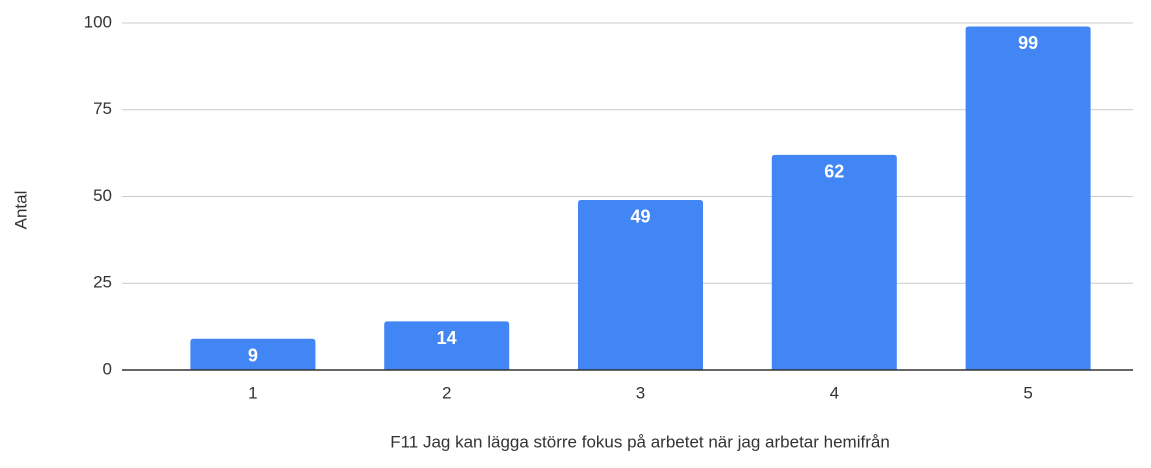 This screenshot has height=468, width=1151. Describe the element at coordinates (252, 392) in the screenshot. I see `x-tick-label: 1` at that location.